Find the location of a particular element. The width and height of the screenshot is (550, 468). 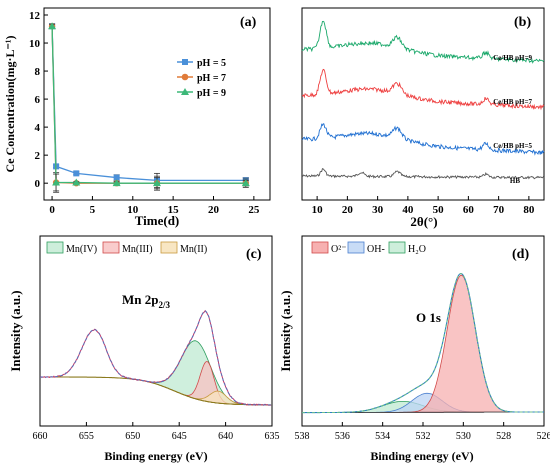

x-tick-label-c: 660 is located at coordinates (40, 436).